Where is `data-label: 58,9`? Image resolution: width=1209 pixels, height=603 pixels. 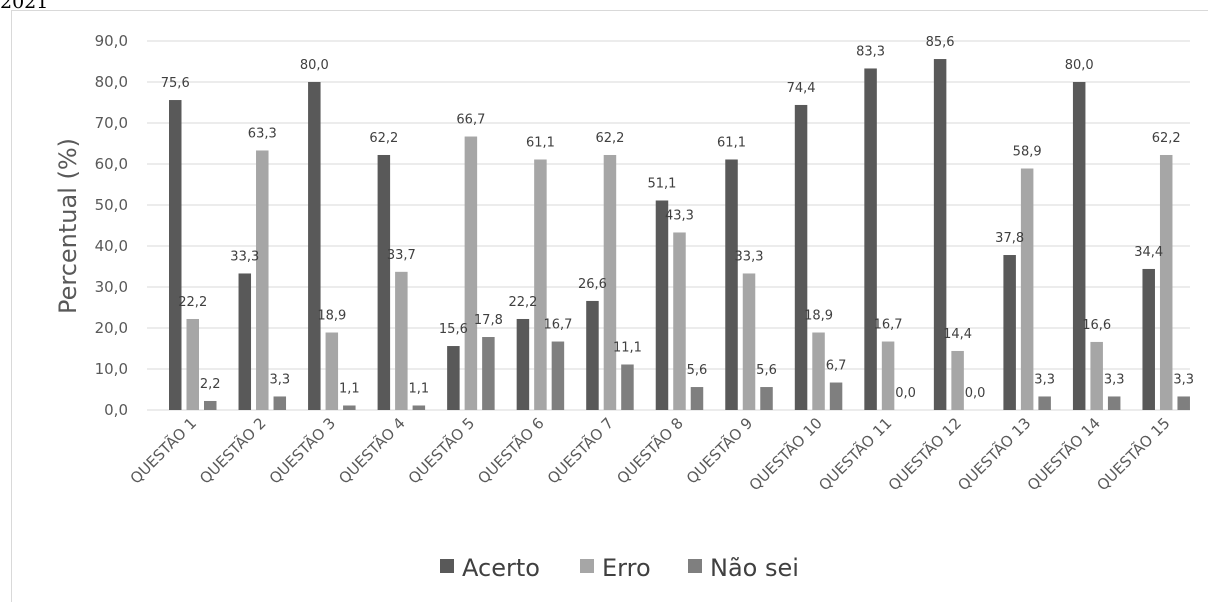 data-label: 58,9 is located at coordinates (1027, 152).